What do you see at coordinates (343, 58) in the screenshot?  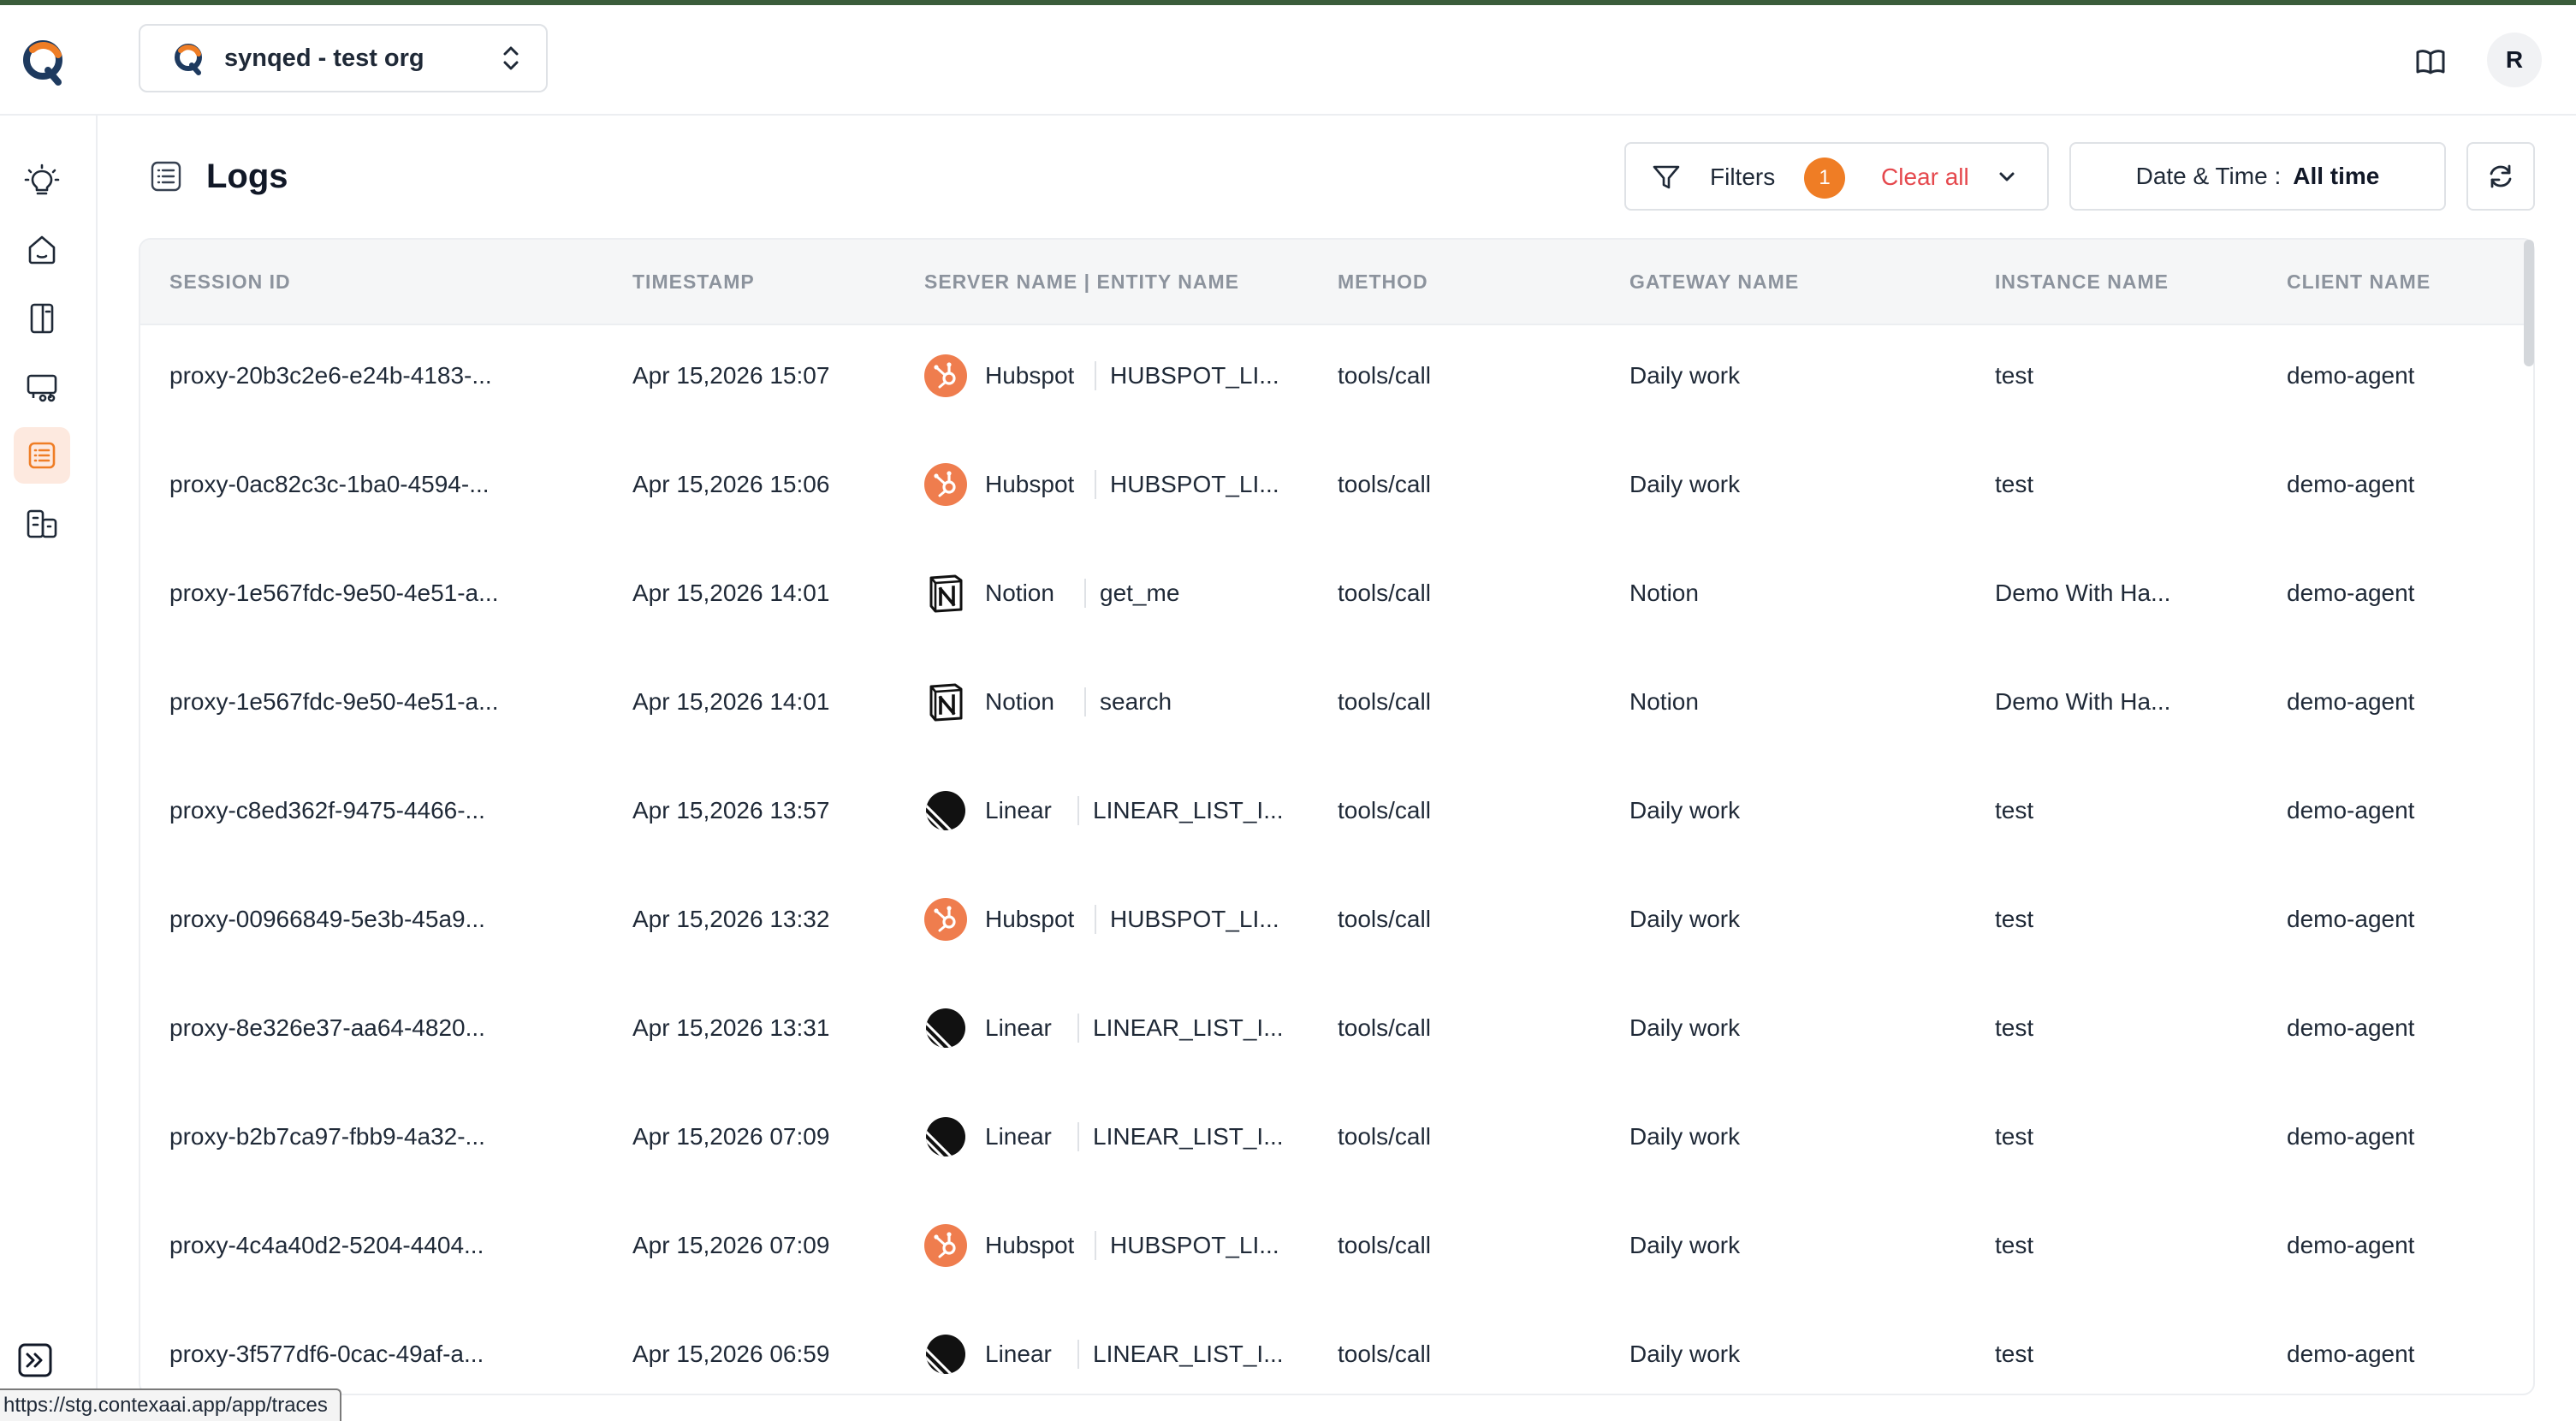 I see `org-selector: synqed - test org` at bounding box center [343, 58].